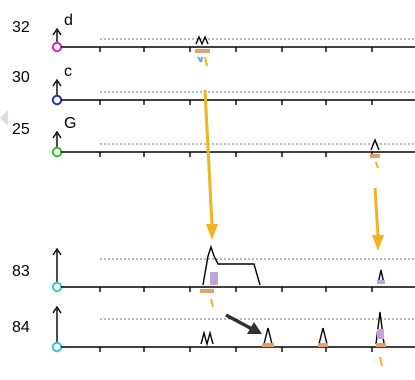  Describe the element at coordinates (70, 123) in the screenshot. I see `track-letter-25: G` at that location.